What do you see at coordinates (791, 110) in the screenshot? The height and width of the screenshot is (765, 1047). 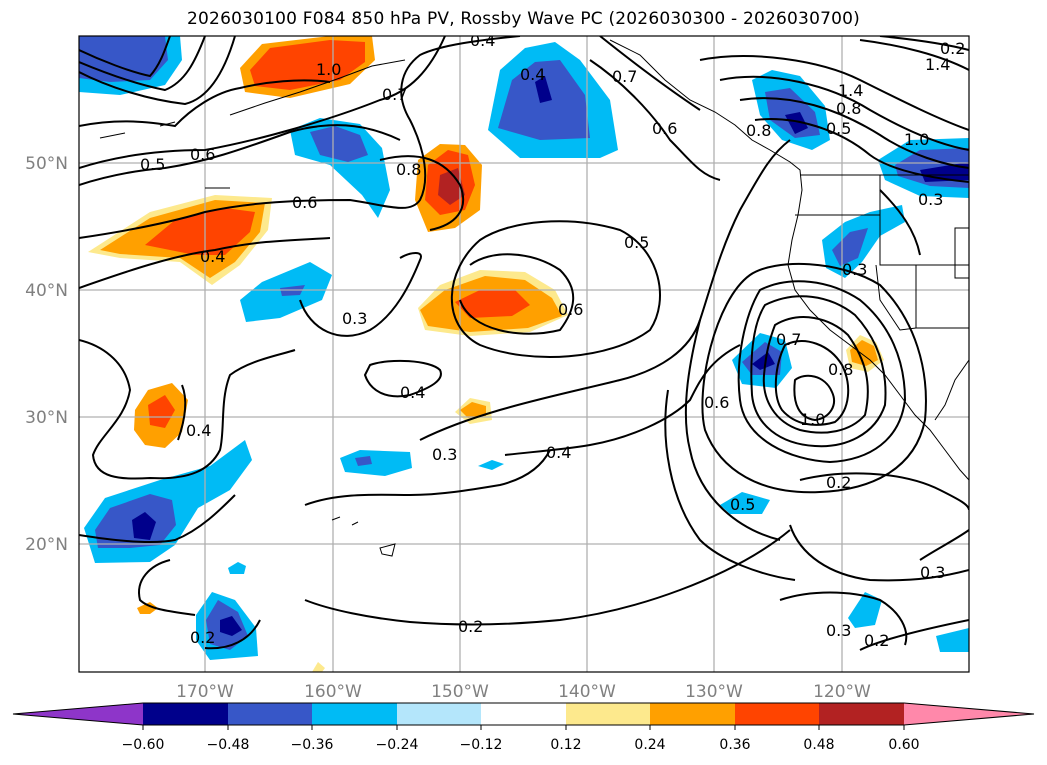 I see `anomaly-negative-126w-55n` at bounding box center [791, 110].